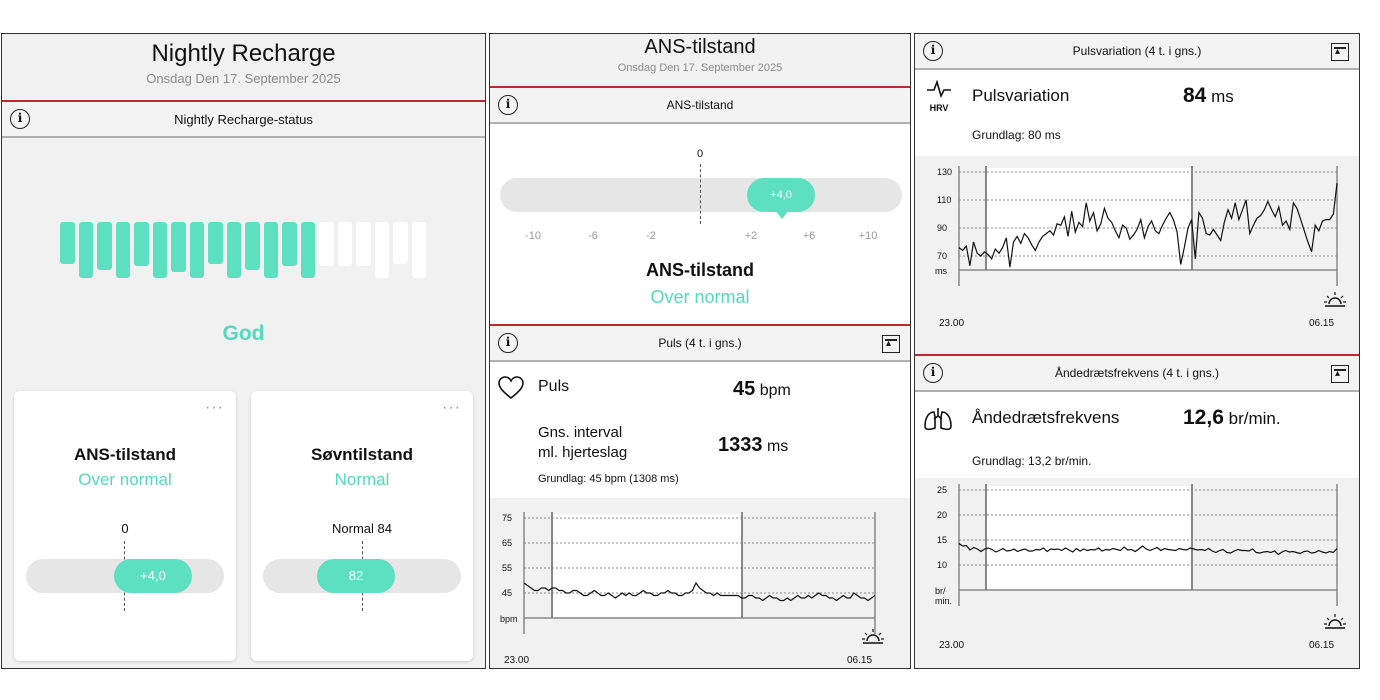 The image size is (1380, 700). I want to click on y-tick-label: 55, so click(507, 568).